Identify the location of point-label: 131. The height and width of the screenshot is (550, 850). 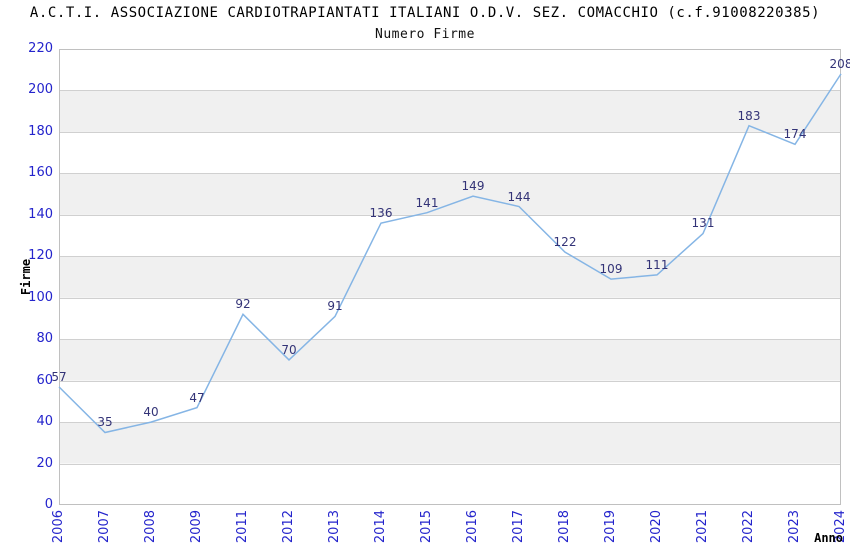
(703, 223).